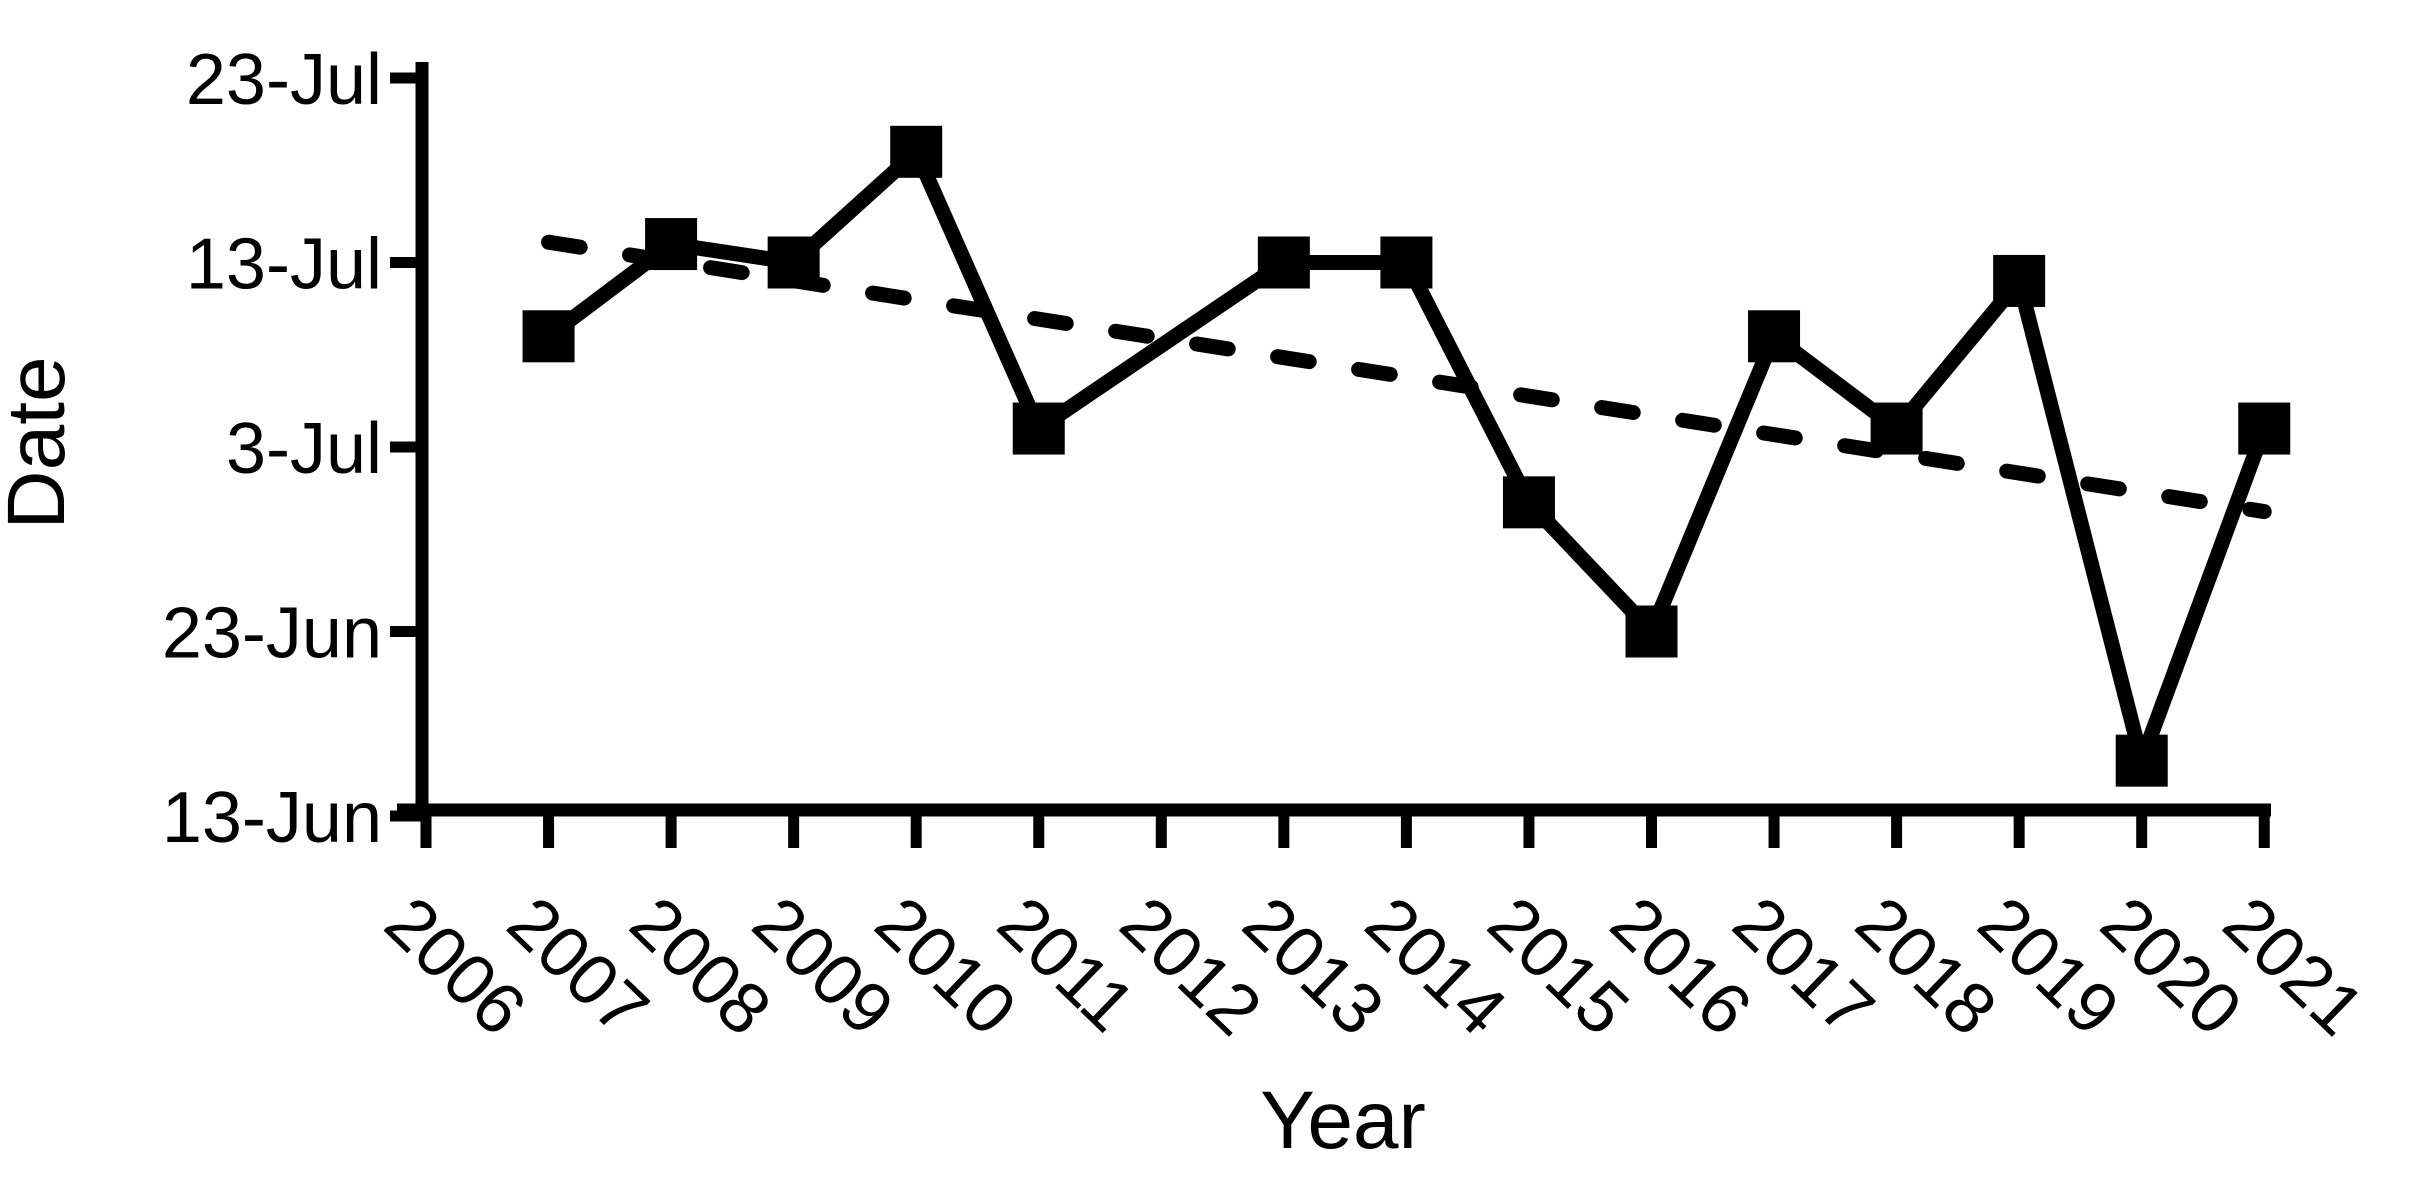  I want to click on x-tick-label: 2011, so click(1066, 964).